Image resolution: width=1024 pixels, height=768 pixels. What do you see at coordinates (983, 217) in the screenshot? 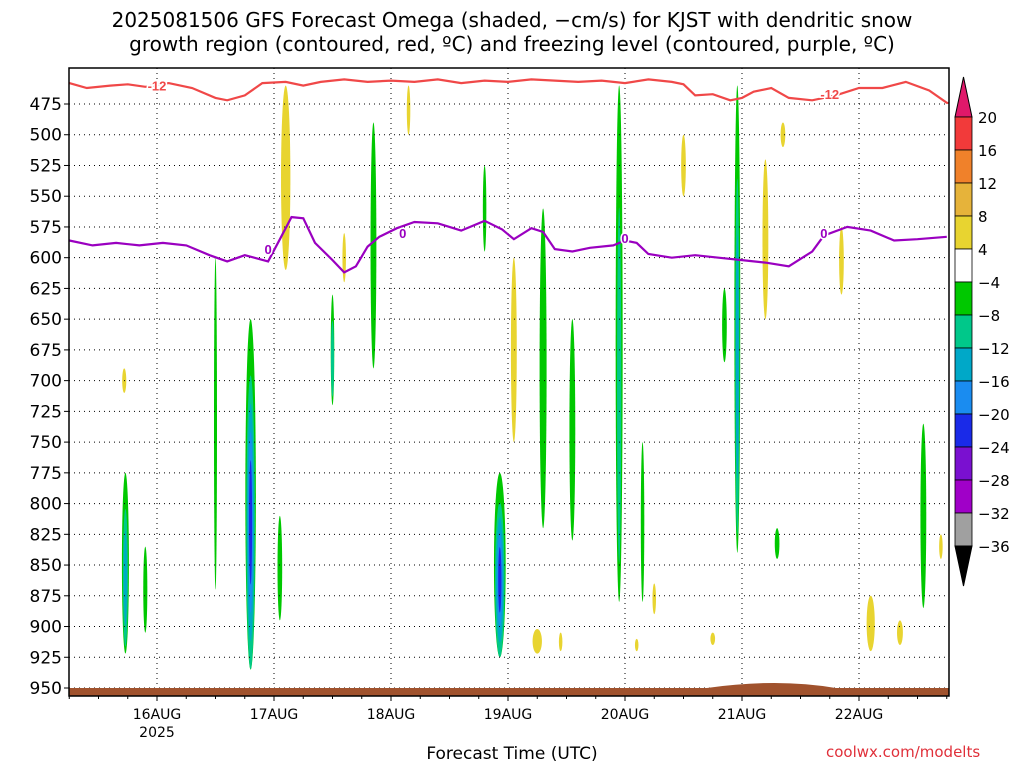
I see `colorbar-label: 8` at bounding box center [983, 217].